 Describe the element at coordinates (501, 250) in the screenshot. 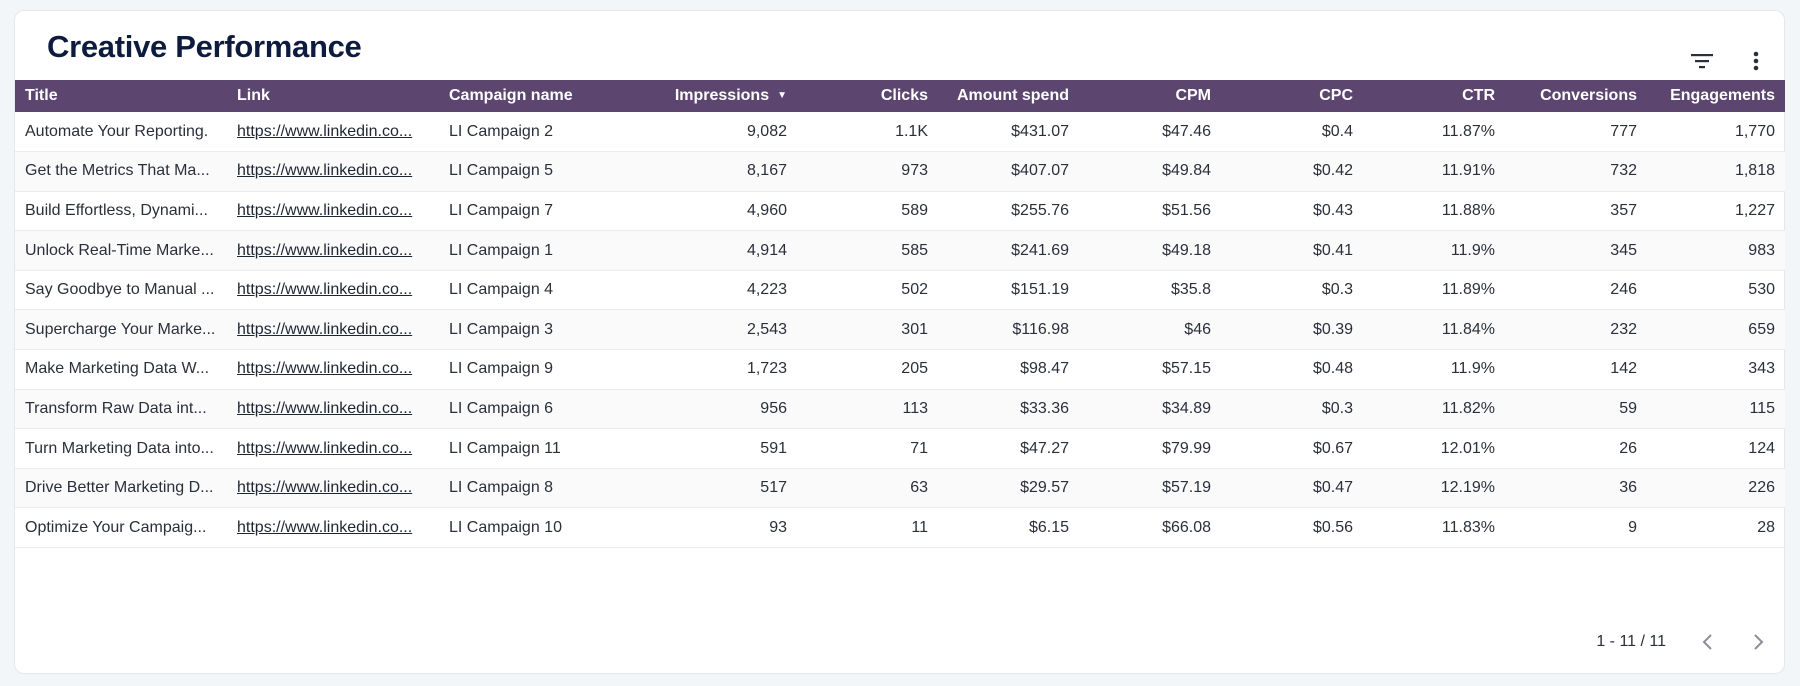

I see `cell-campaign: LI Campaign 1` at that location.